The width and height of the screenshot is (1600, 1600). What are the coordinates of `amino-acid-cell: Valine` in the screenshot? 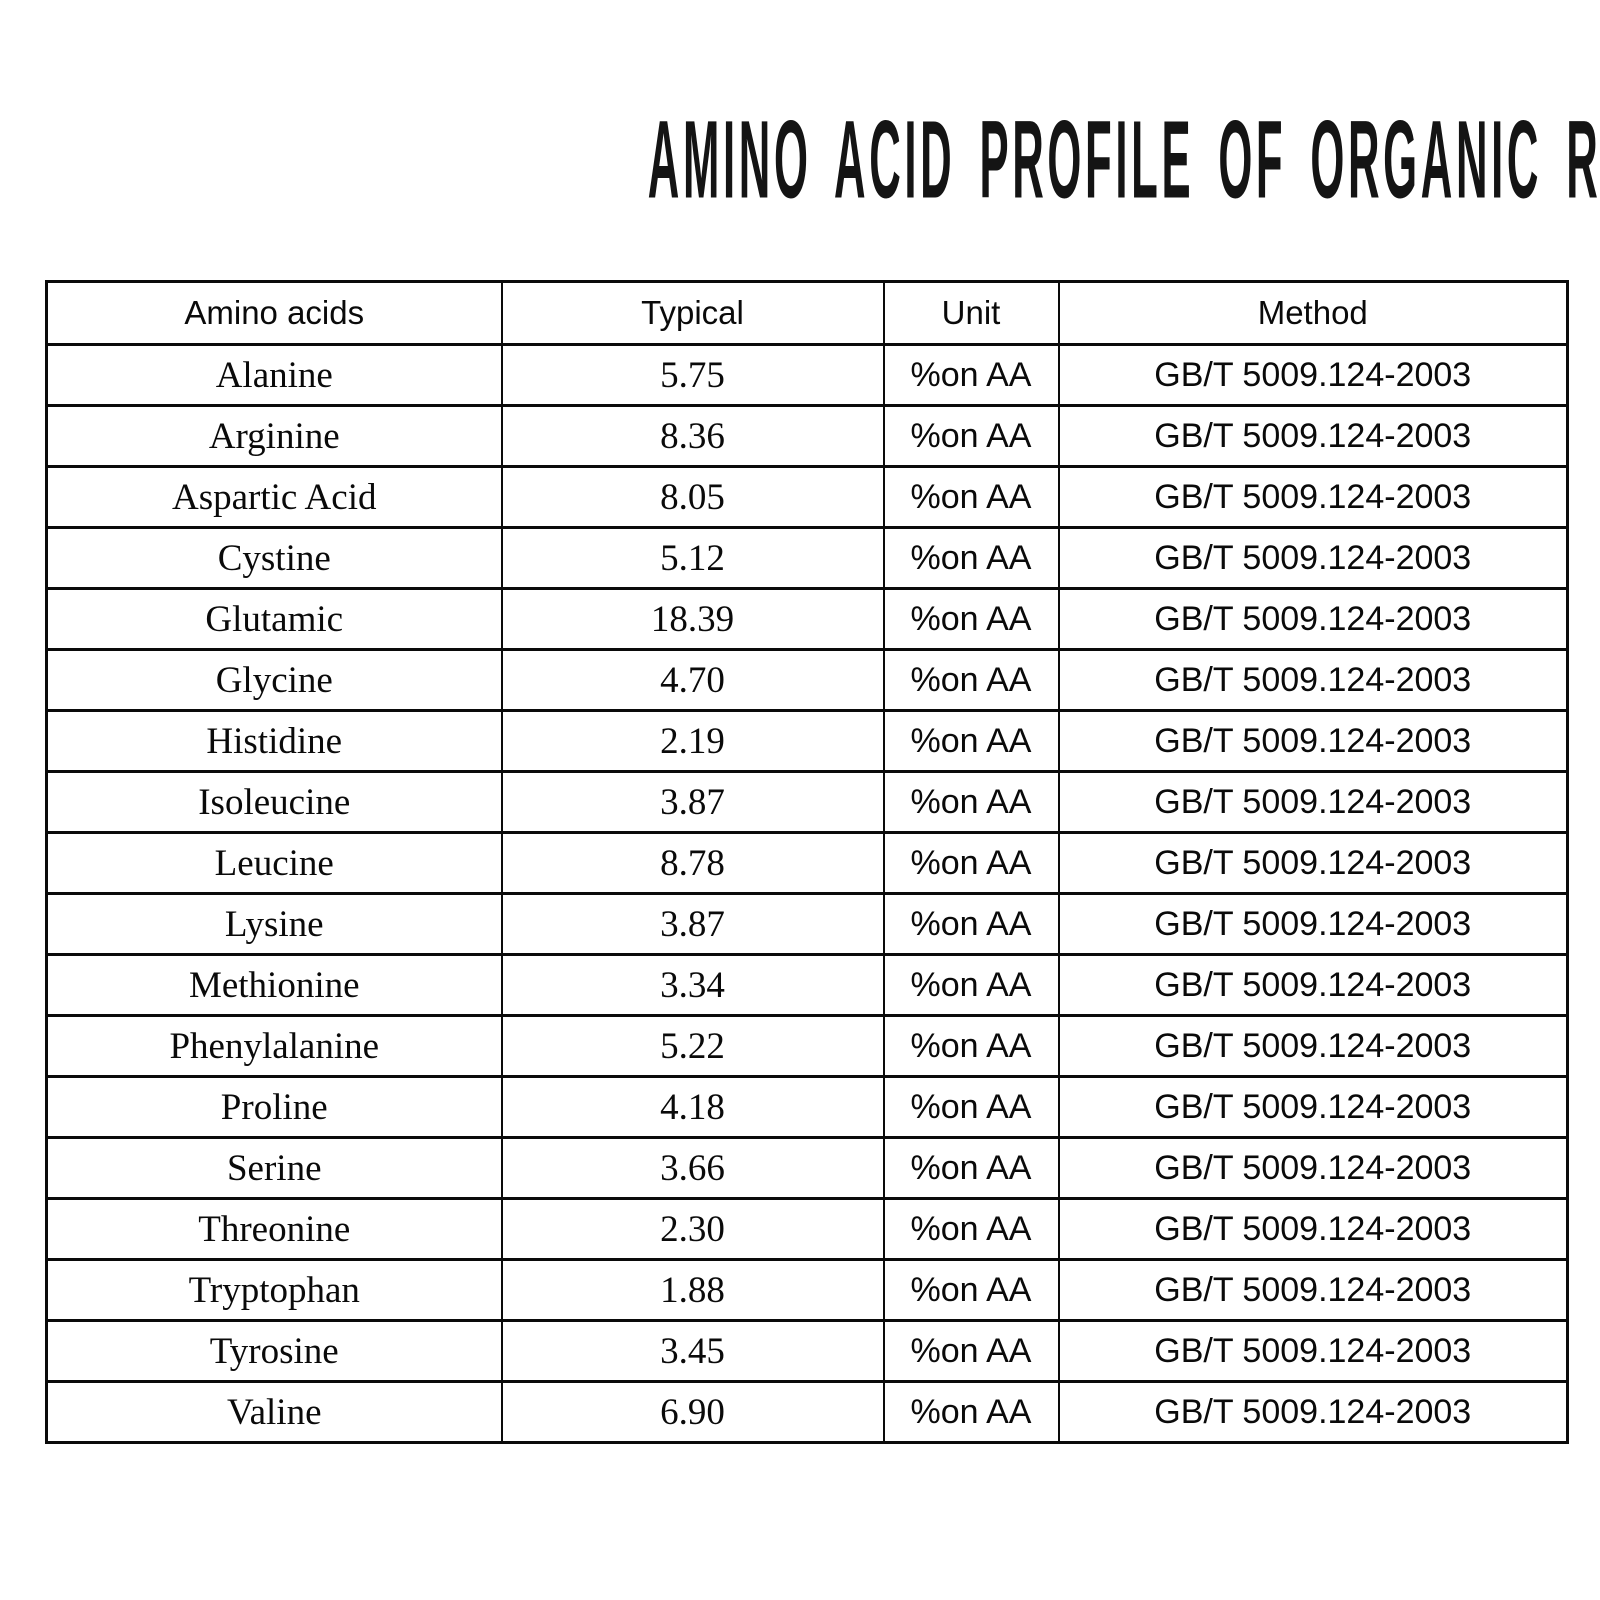 It's located at (274, 1412).